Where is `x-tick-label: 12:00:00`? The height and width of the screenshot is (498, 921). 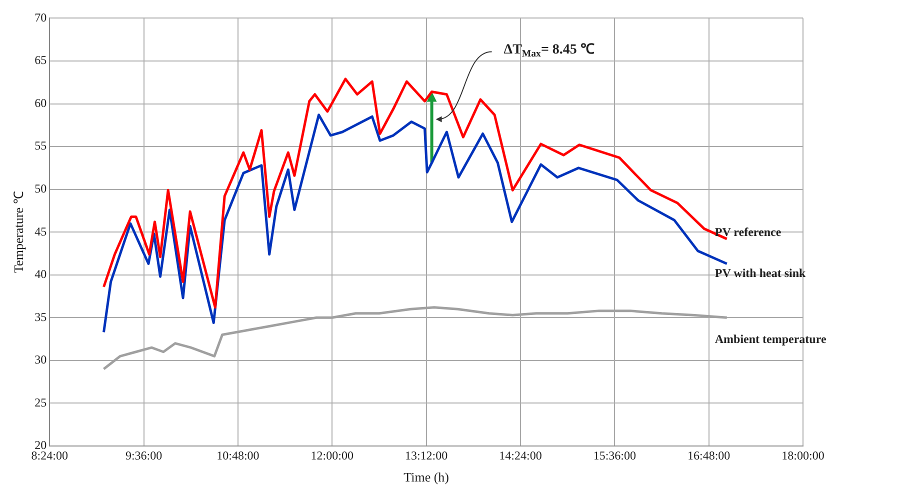 x-tick-label: 12:00:00 is located at coordinates (332, 455).